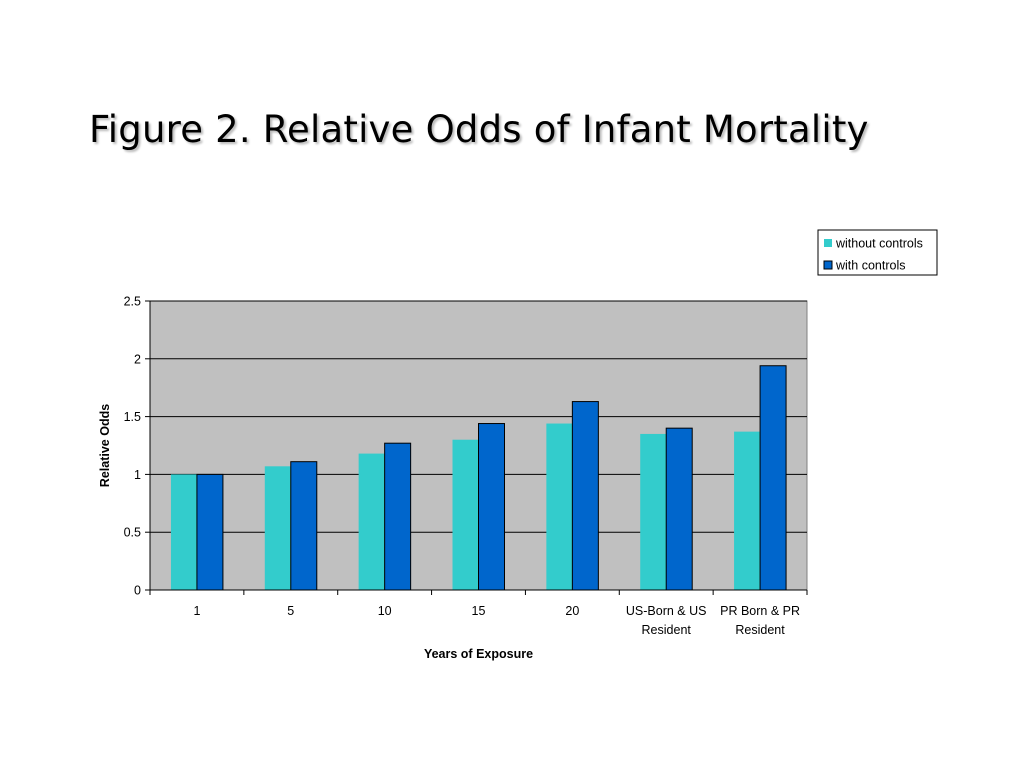 This screenshot has height=768, width=1024. Describe the element at coordinates (760, 611) in the screenshot. I see `x-tick-label: PR Born & PR` at that location.